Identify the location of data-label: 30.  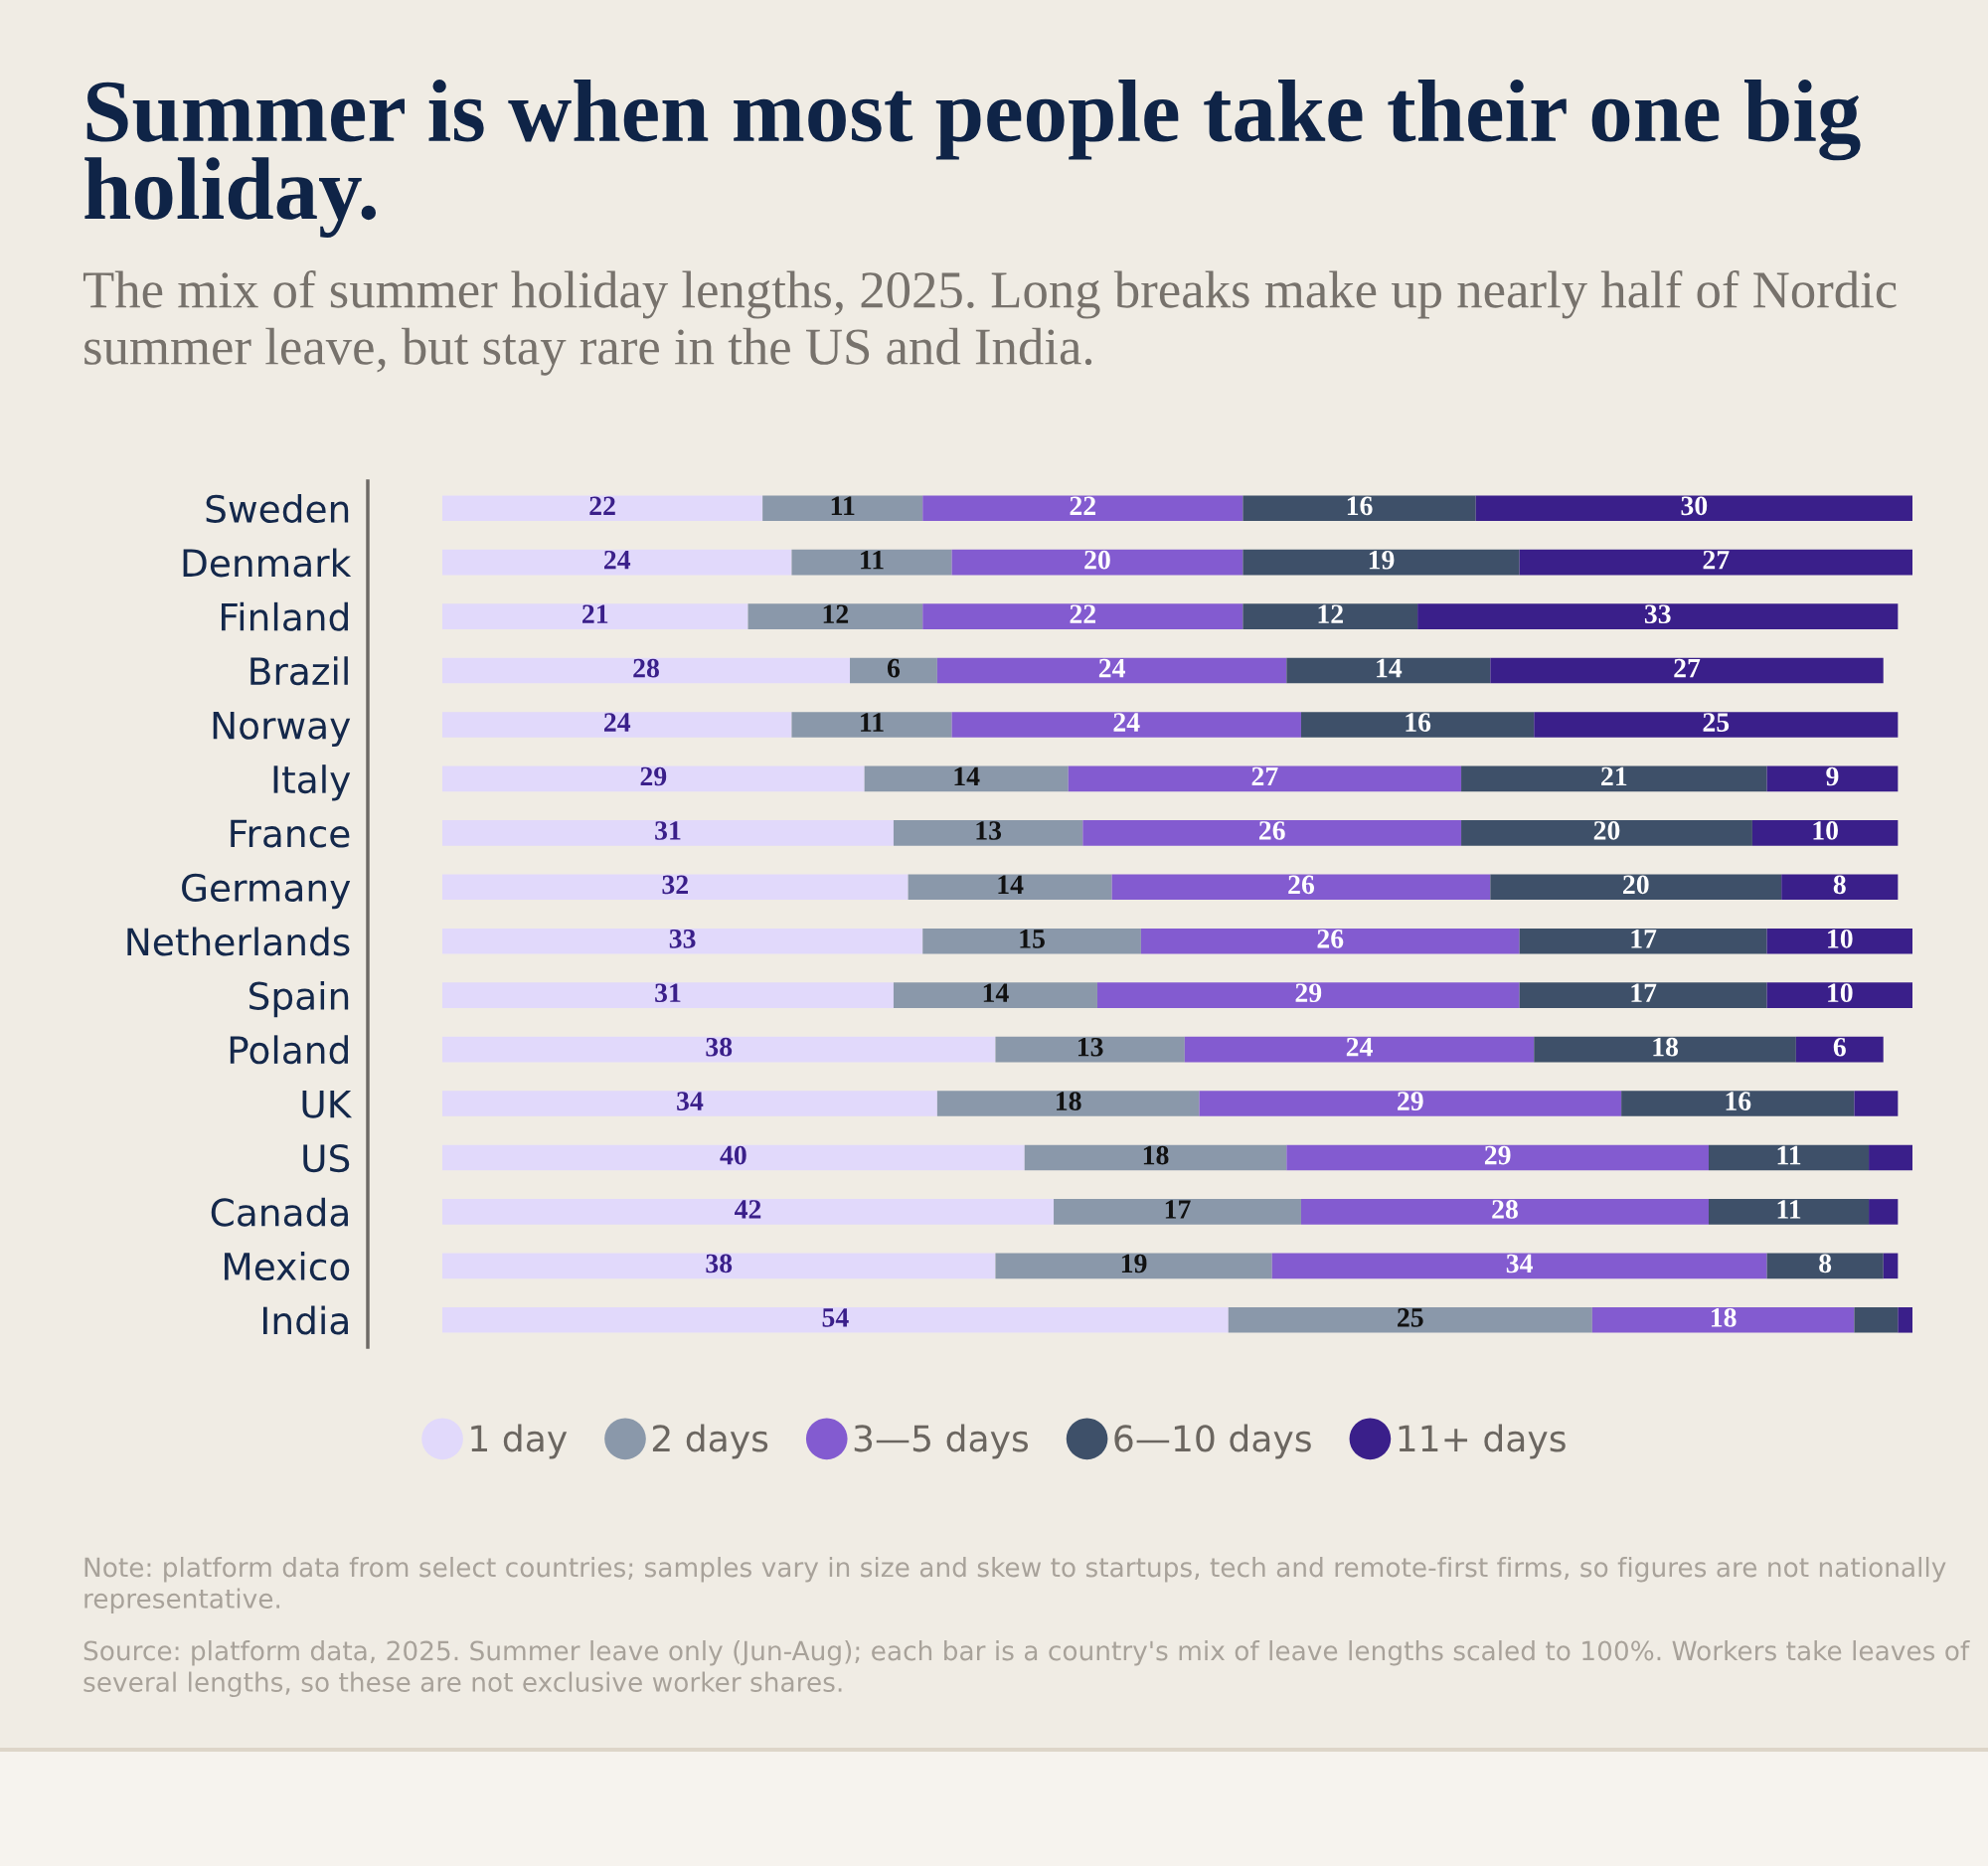
(1694, 506).